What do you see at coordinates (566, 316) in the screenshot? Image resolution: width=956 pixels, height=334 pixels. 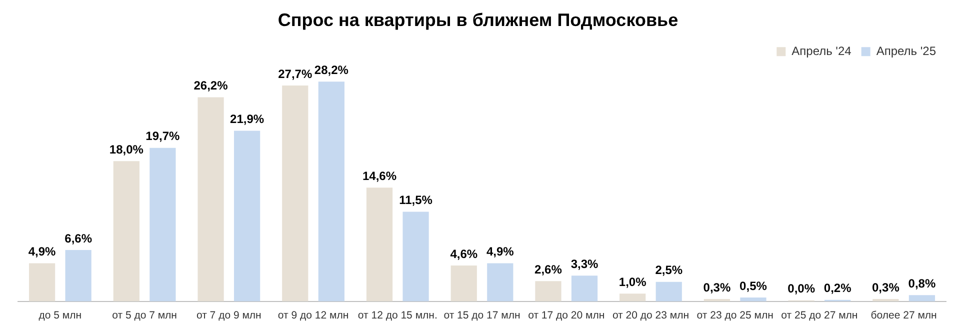 I see `x-tick-label: от 17 до 20 млн` at bounding box center [566, 316].